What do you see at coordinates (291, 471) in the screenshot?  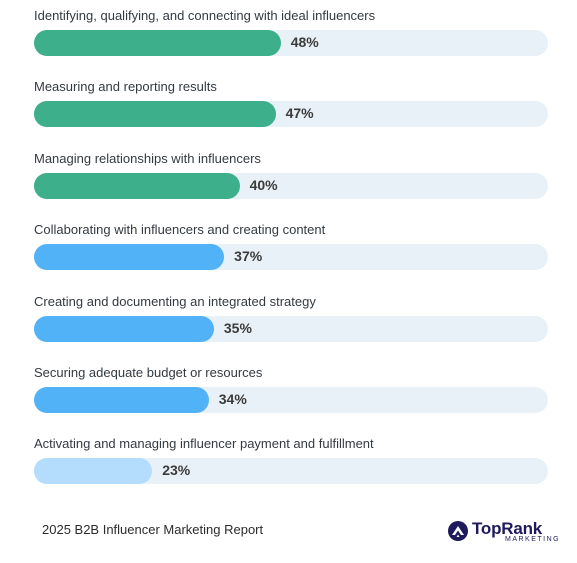 I see `bar-track: 23%` at bounding box center [291, 471].